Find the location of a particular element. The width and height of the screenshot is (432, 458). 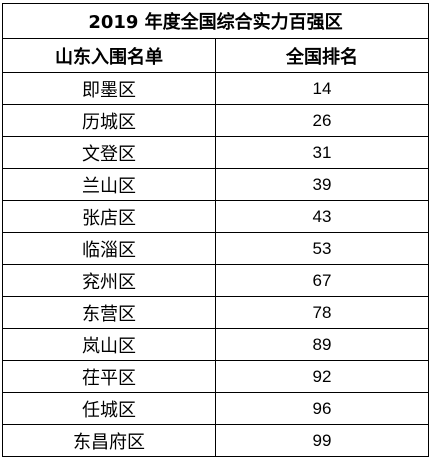

district-cell: 临淄区 is located at coordinates (109, 248).